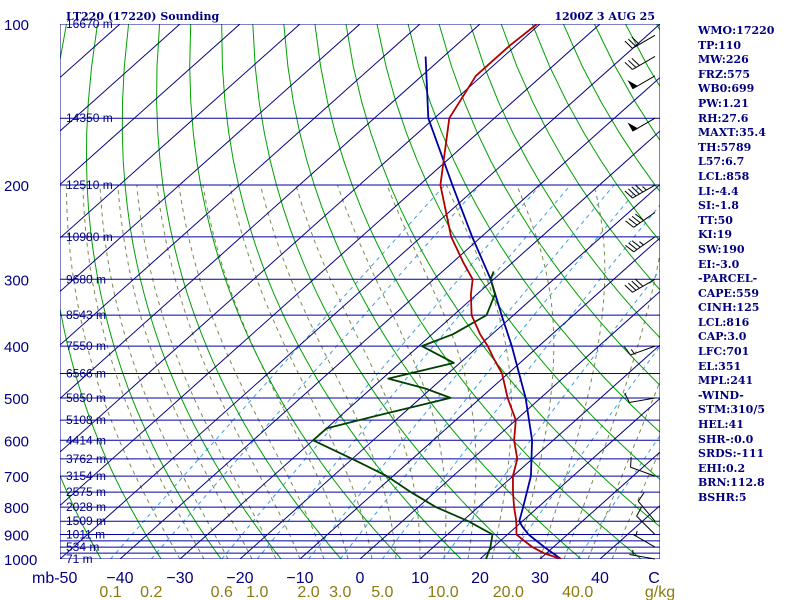  What do you see at coordinates (179, 578) in the screenshot?
I see `temperature-tick-label: −30` at bounding box center [179, 578].